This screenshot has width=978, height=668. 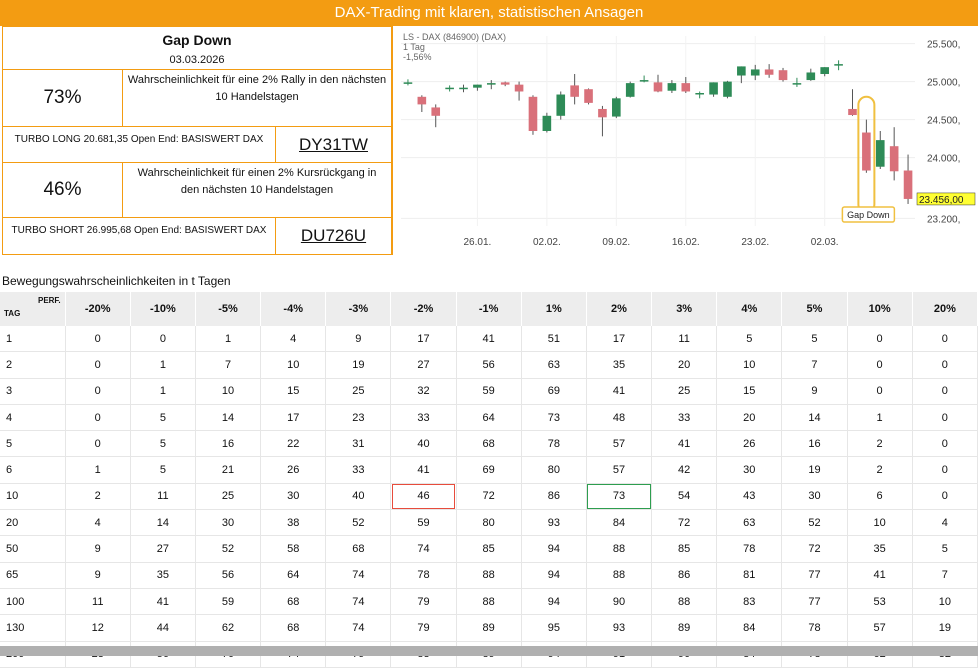 I want to click on table-row: 4 0 5 14 17 23 33 64 73 48 33 20 14 1 0, so click(x=489, y=418).